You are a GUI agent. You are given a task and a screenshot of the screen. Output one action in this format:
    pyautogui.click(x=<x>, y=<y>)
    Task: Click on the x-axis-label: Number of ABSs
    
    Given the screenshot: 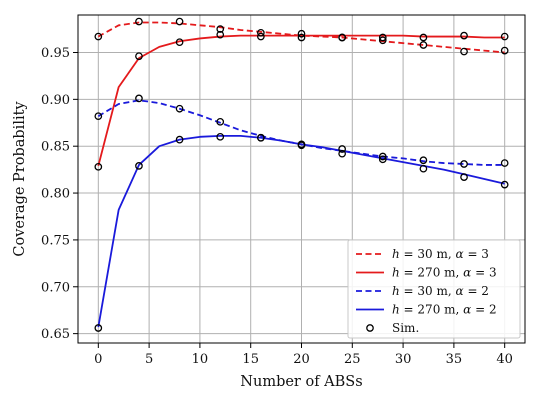 What is the action you would take?
    pyautogui.click(x=301, y=382)
    